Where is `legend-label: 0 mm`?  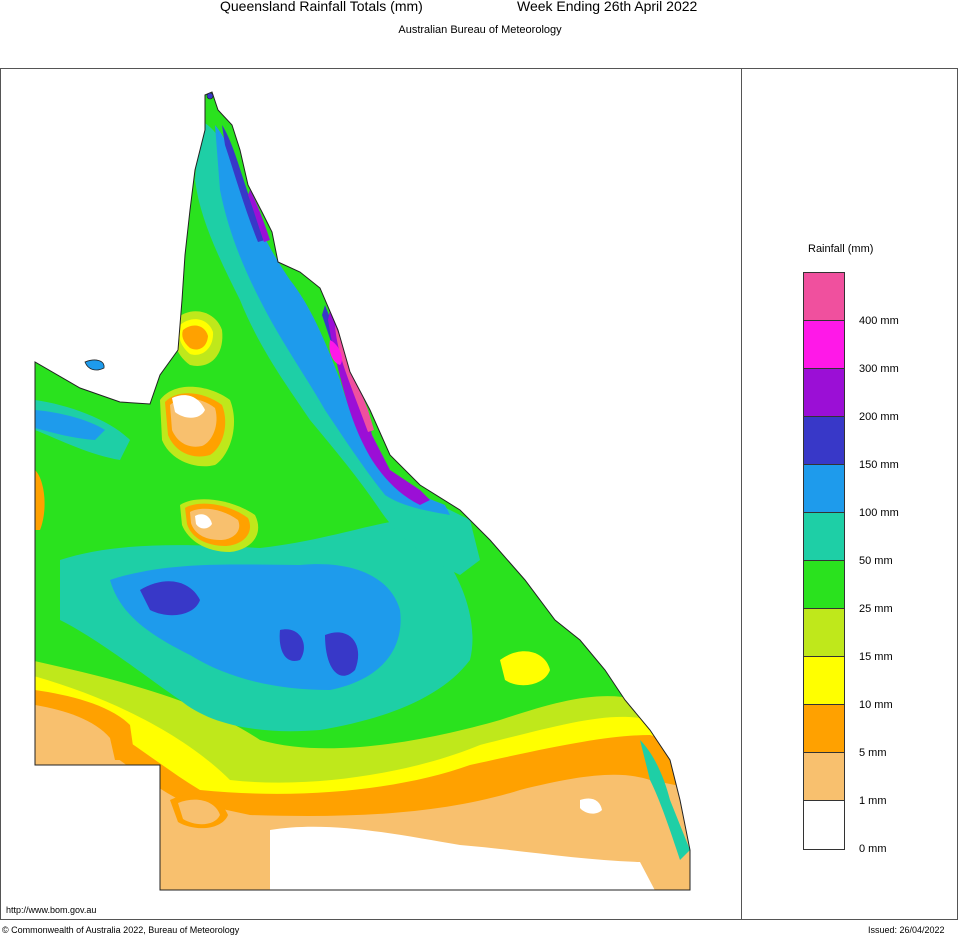
legend-label: 0 mm is located at coordinates (873, 849).